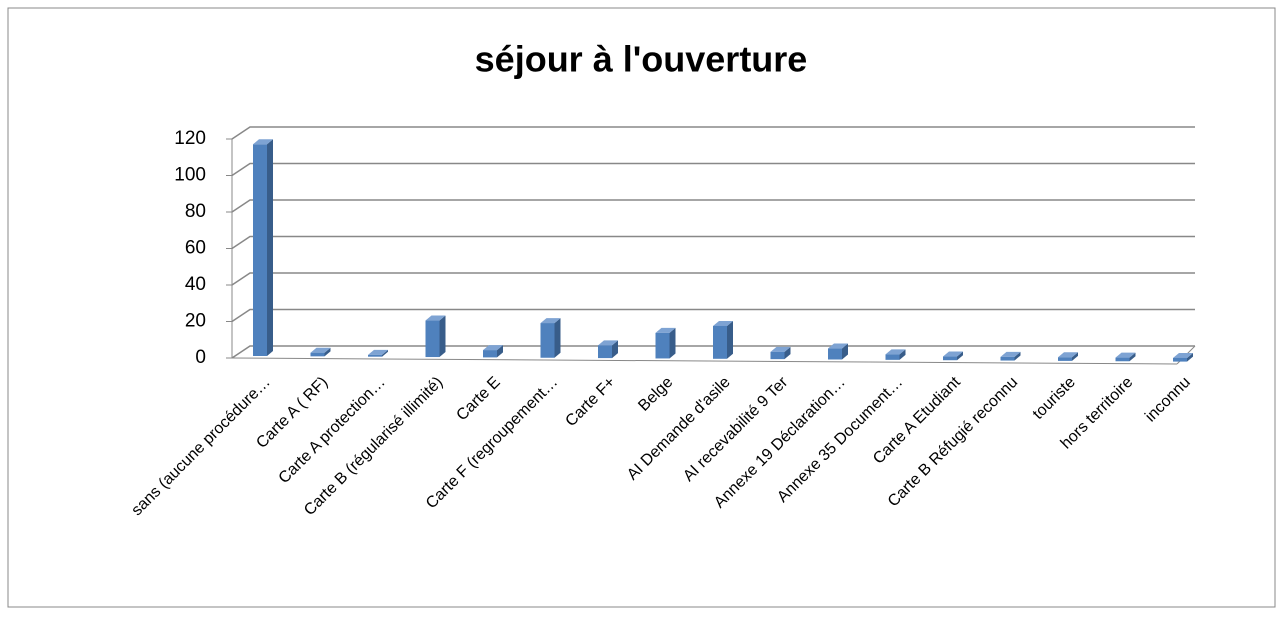  What do you see at coordinates (704, 361) in the screenshot?
I see `floor-front` at bounding box center [704, 361].